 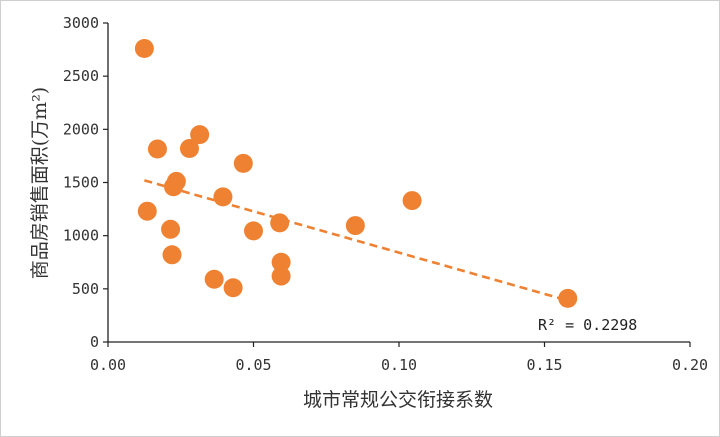 I want to click on x-tick-label: 0.15, so click(x=544, y=365).